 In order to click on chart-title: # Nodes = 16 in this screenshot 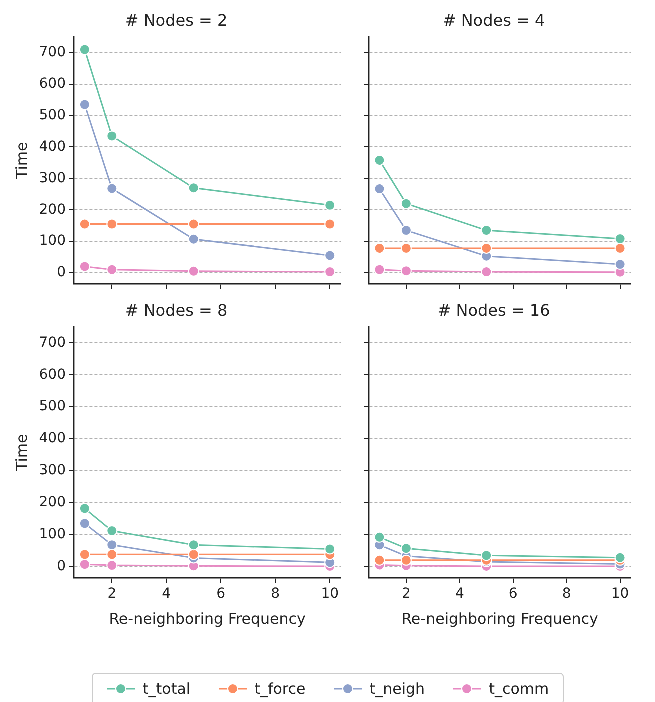, I will do `click(494, 310)`.